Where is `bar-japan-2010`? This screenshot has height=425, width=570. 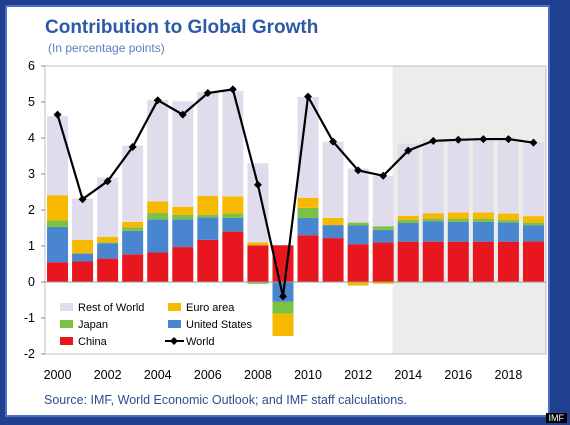 bar-japan-2010 is located at coordinates (308, 212).